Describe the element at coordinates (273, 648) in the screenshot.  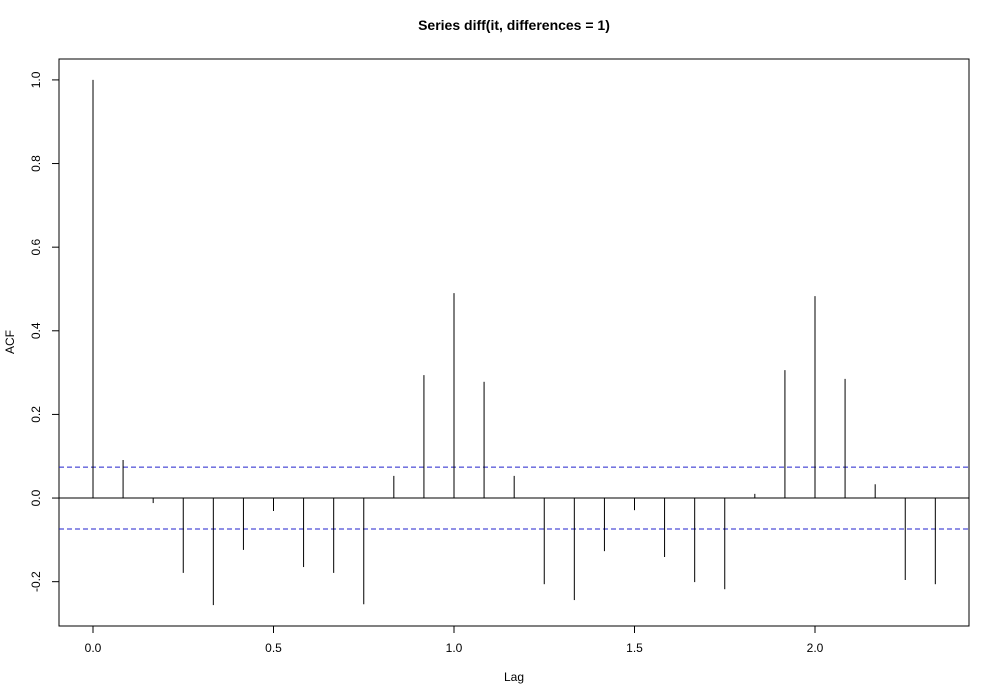
I see `x-tick-label: 0.5` at that location.